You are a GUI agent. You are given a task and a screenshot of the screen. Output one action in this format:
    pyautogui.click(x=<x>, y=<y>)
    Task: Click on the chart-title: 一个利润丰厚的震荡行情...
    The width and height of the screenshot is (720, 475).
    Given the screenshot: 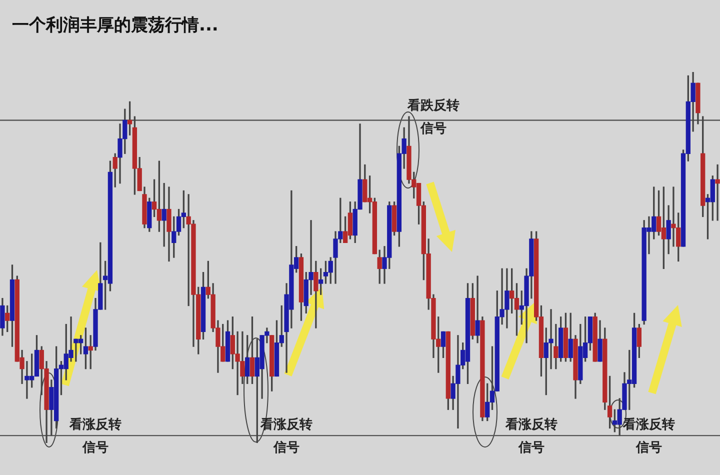 What is the action you would take?
    pyautogui.click(x=115, y=25)
    